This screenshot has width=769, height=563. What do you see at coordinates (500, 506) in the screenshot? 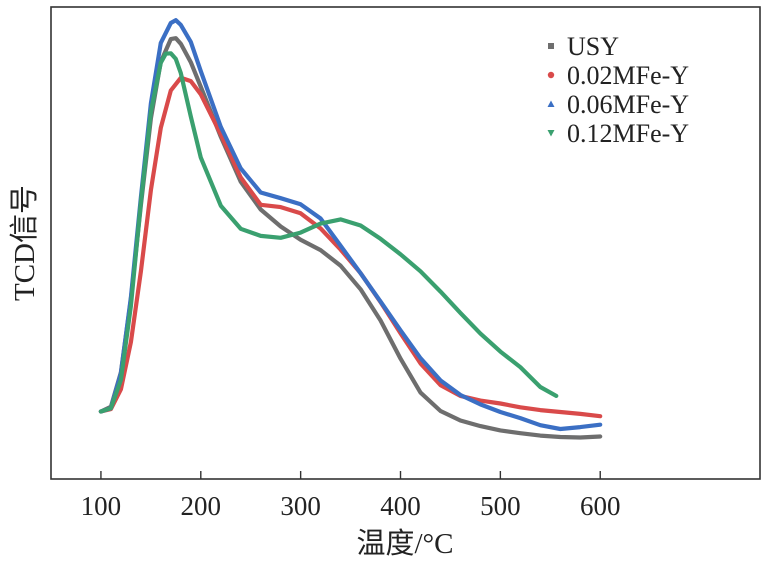
I see `x-tick-label: 500` at bounding box center [500, 506].